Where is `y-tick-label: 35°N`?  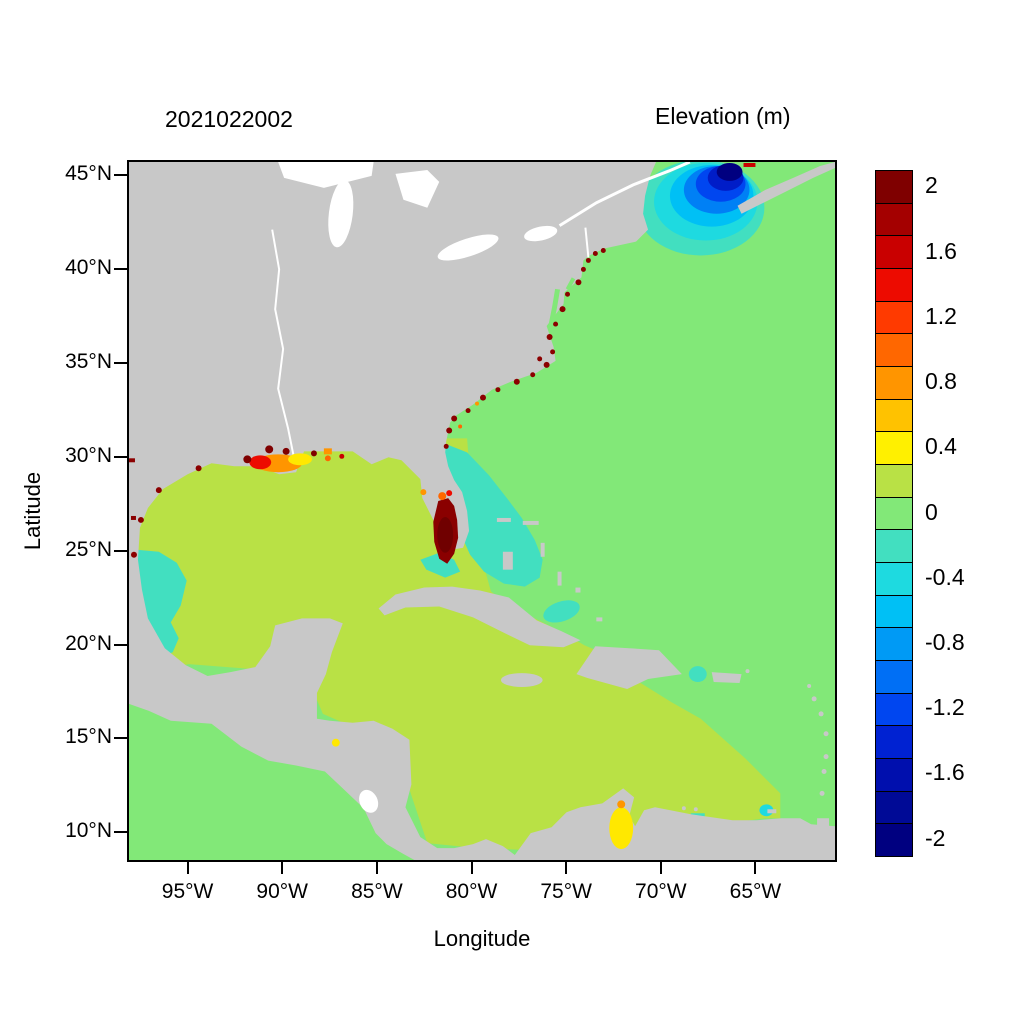 y-tick-label: 35°N is located at coordinates (88, 361).